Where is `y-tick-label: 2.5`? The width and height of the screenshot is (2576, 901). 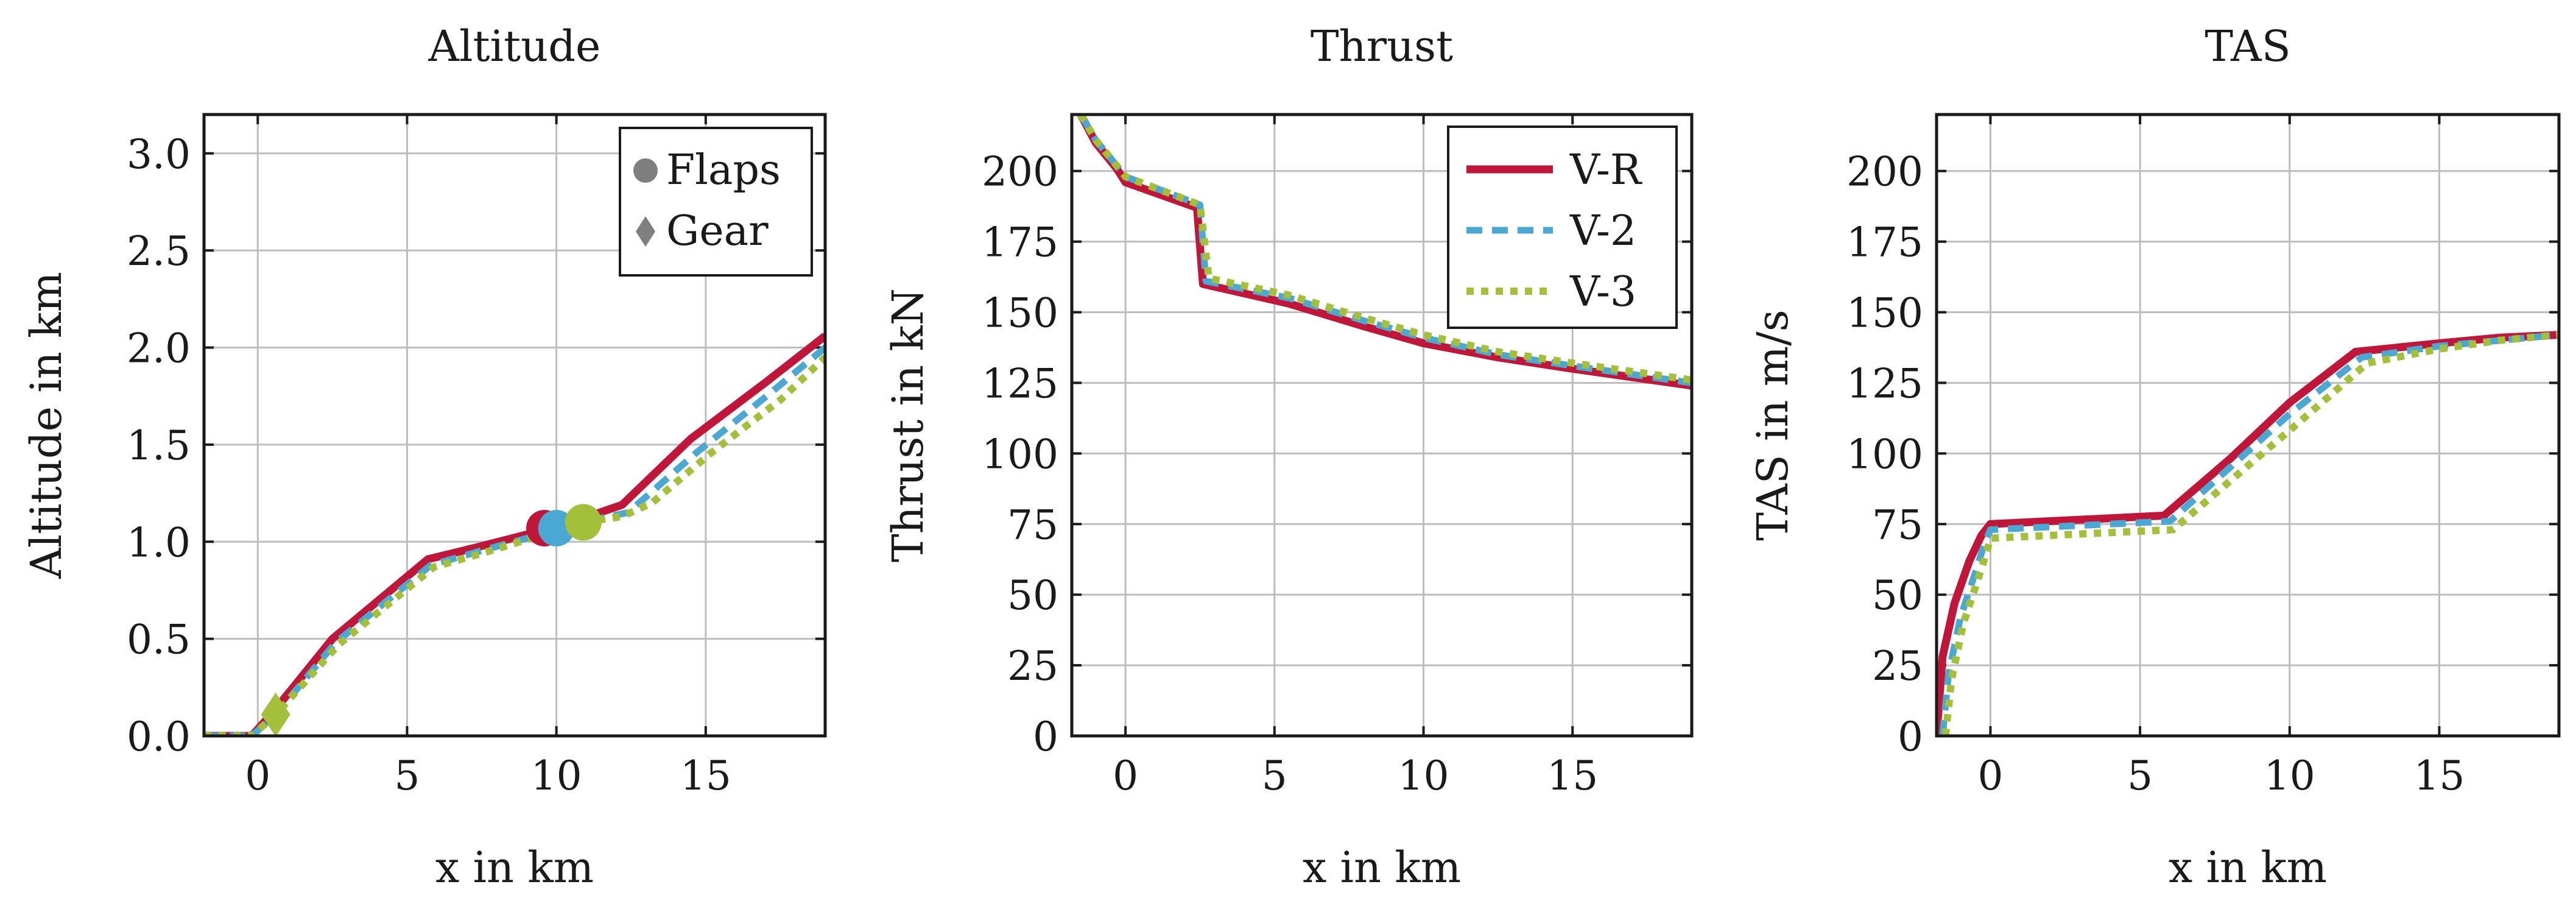
y-tick-label: 2.5 is located at coordinates (159, 252).